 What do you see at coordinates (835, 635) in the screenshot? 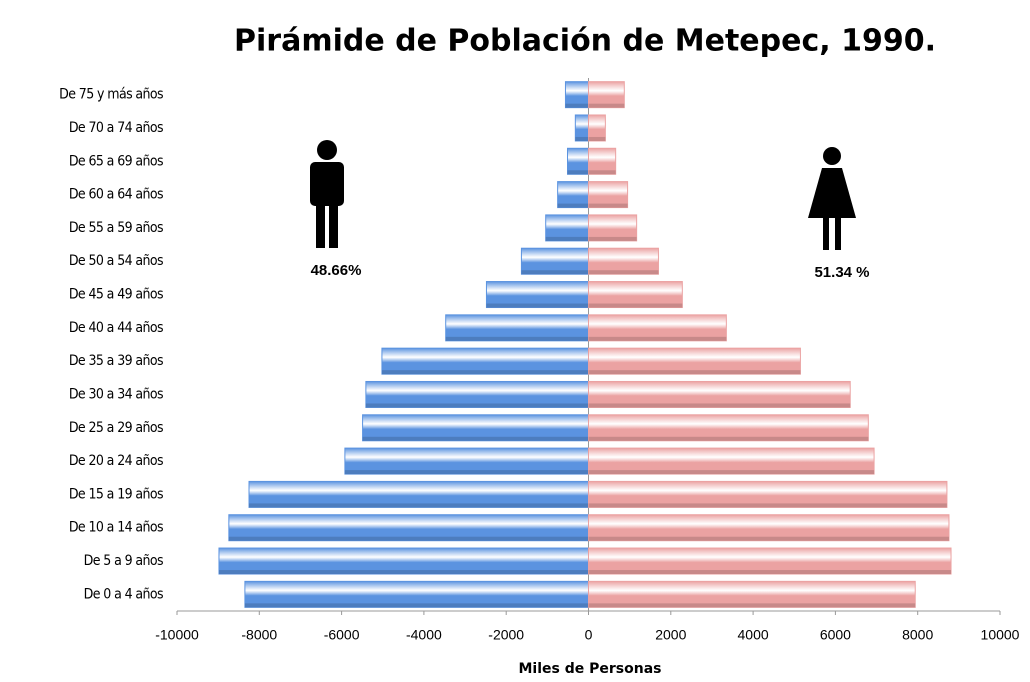
I see `x-tick-label: 6000` at bounding box center [835, 635].